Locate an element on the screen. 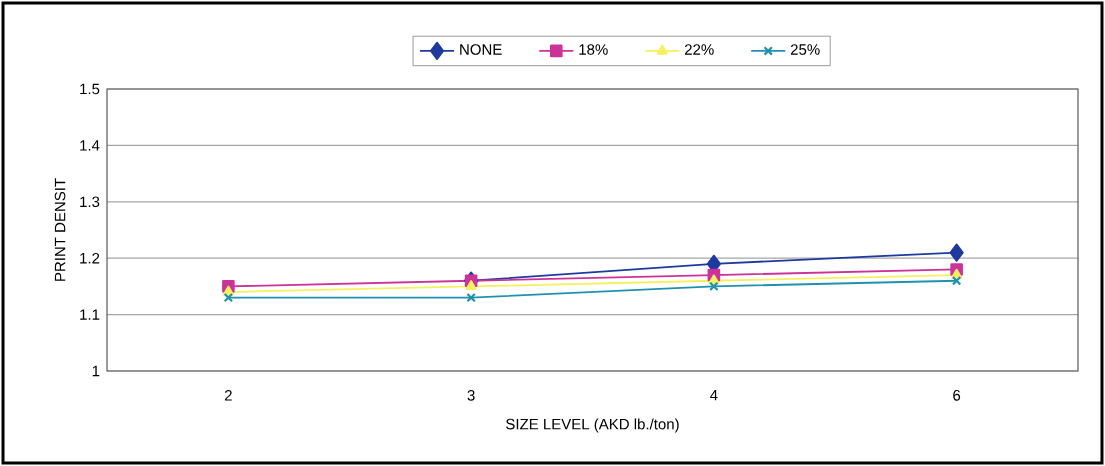  legend-label: 25% is located at coordinates (805, 49).